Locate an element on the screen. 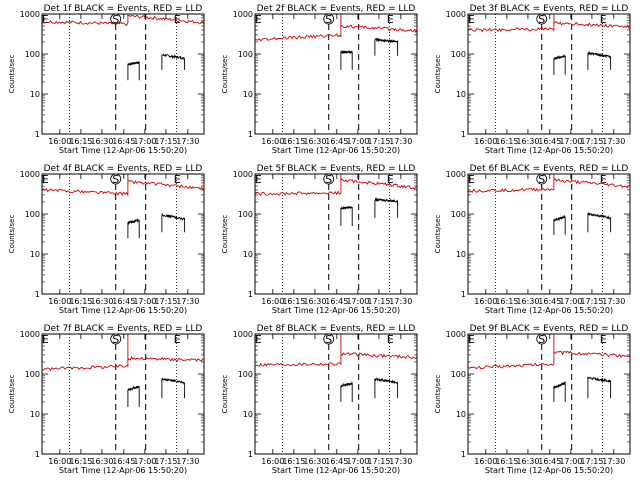 This screenshot has width=640, height=480. panel-title: Det 3f BLACK = Events, RED = LLD is located at coordinates (549, 9).